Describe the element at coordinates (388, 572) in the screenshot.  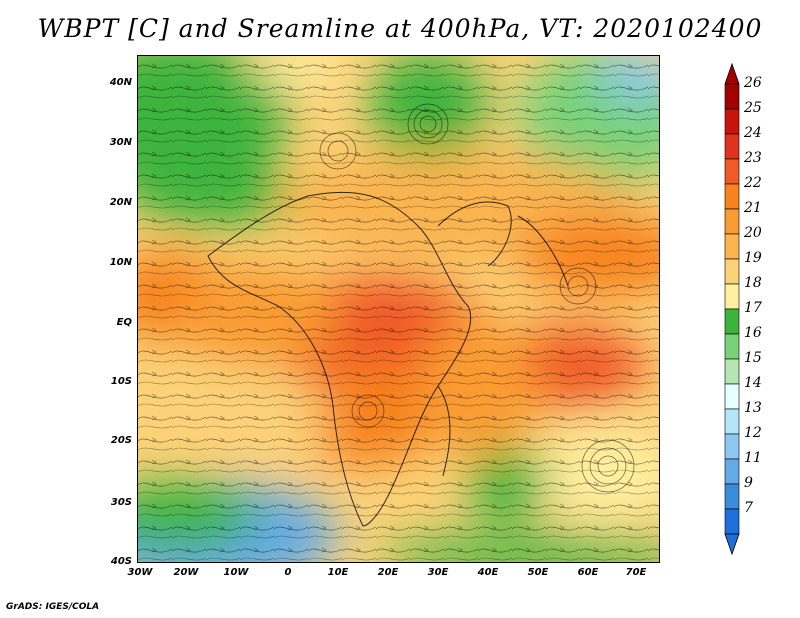
I see `x-label-20e: 20E` at that location.